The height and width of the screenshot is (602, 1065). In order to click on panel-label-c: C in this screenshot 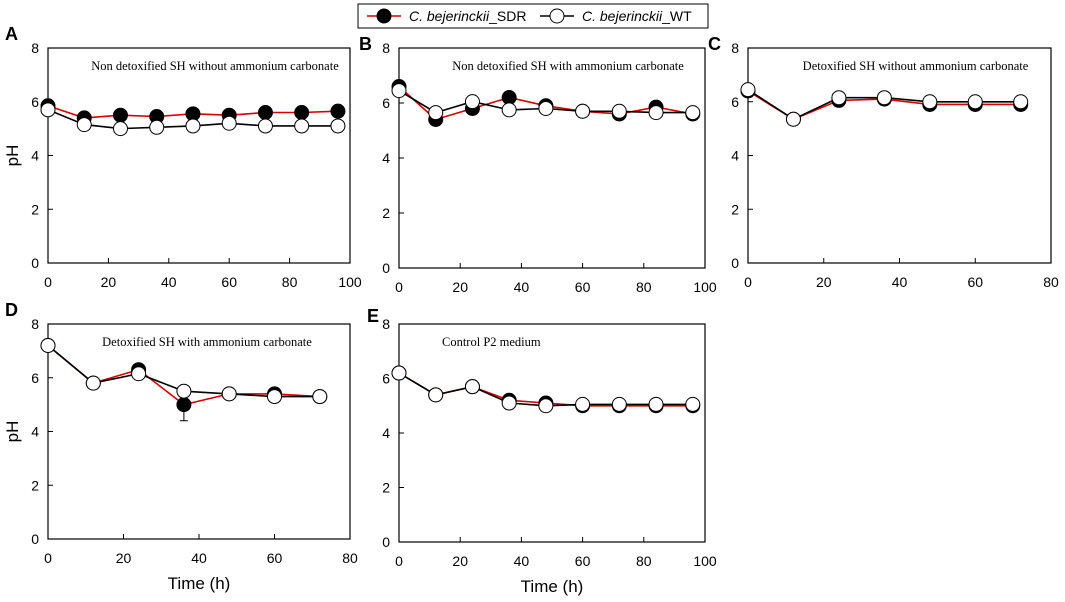, I will do `click(714, 44)`.